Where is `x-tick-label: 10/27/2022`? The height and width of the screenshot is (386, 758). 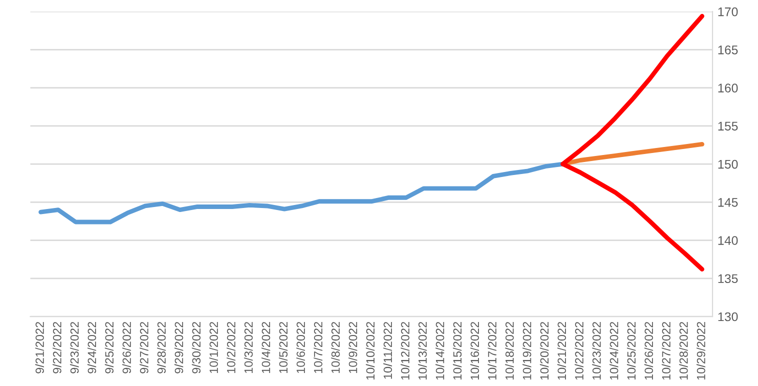
x-tick-label: 10/27/2022 is located at coordinates (666, 351).